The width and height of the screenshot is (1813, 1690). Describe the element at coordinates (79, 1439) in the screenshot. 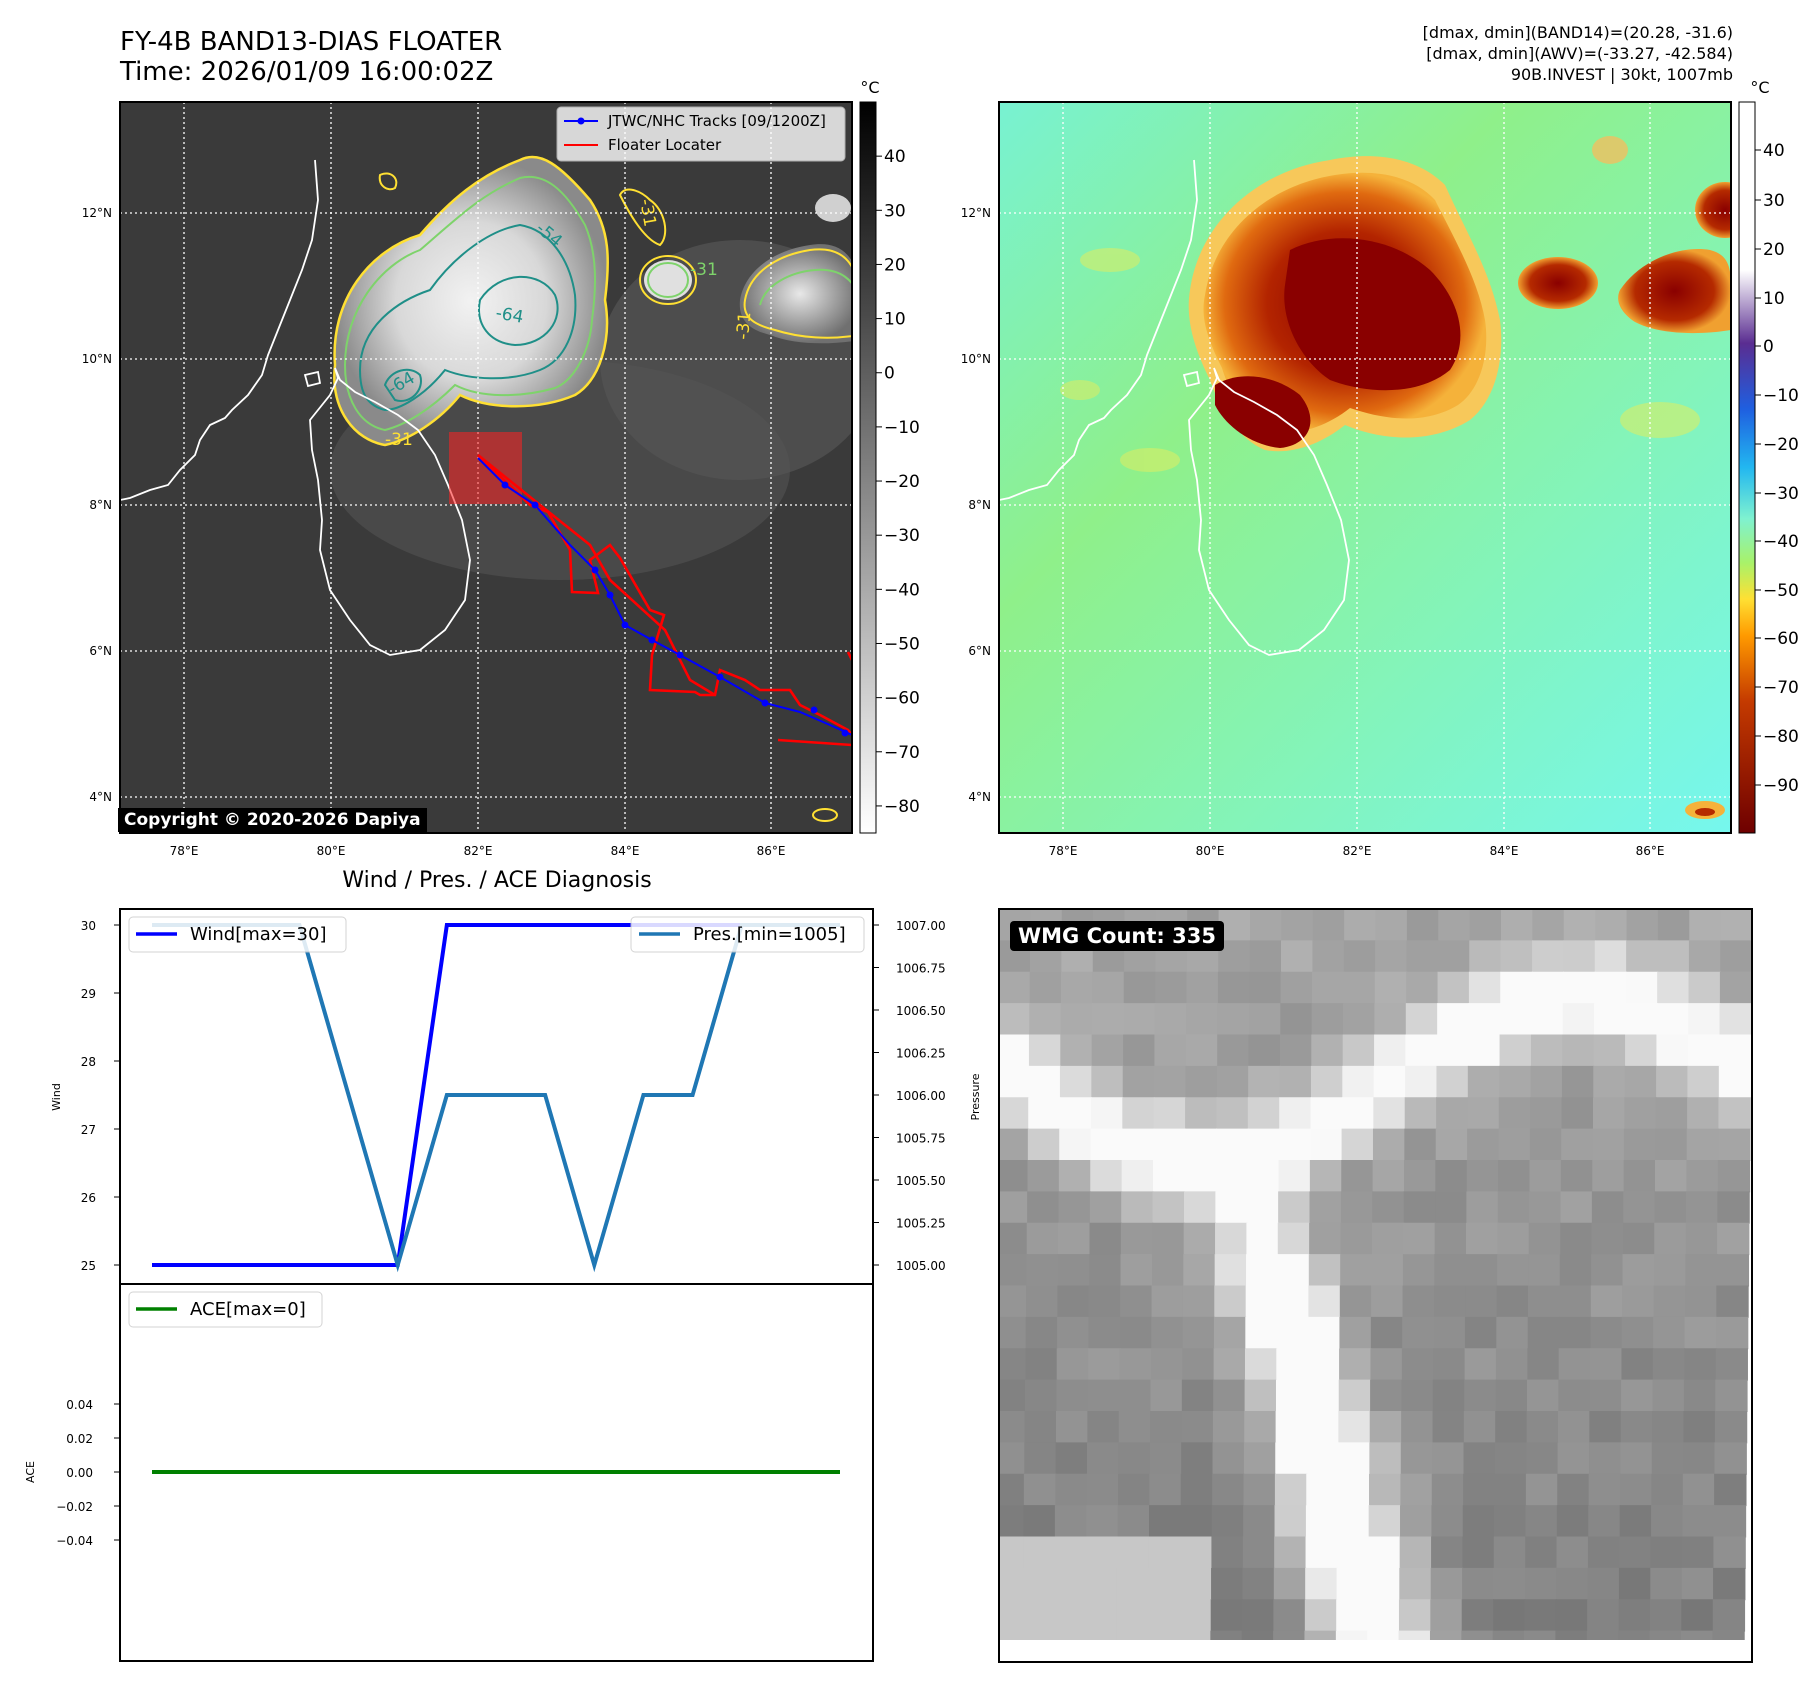

I see `ace-tick: 0.02` at that location.